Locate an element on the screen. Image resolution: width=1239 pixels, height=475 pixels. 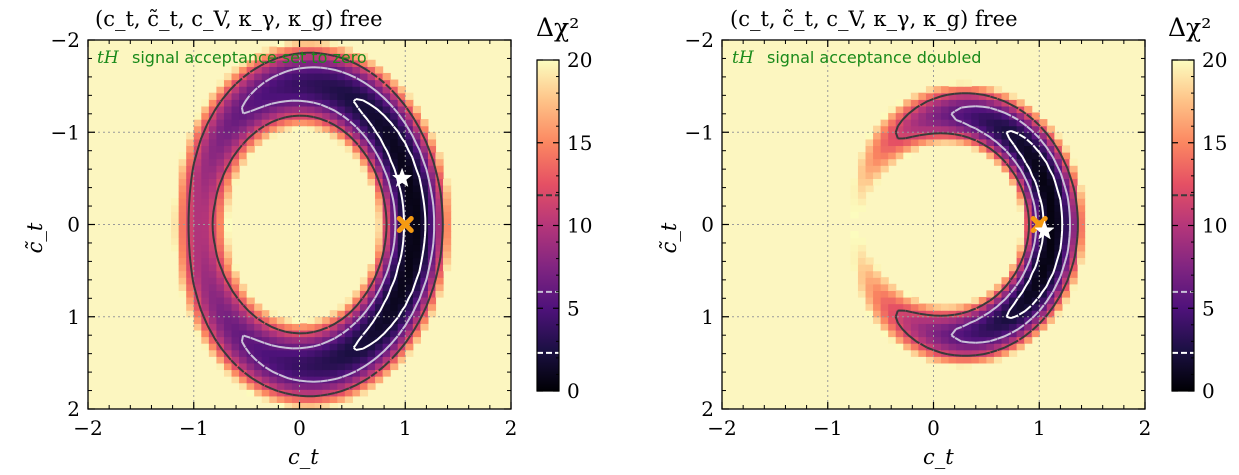
panel-left-colorbar-label: Δχ² is located at coordinates (557, 27).